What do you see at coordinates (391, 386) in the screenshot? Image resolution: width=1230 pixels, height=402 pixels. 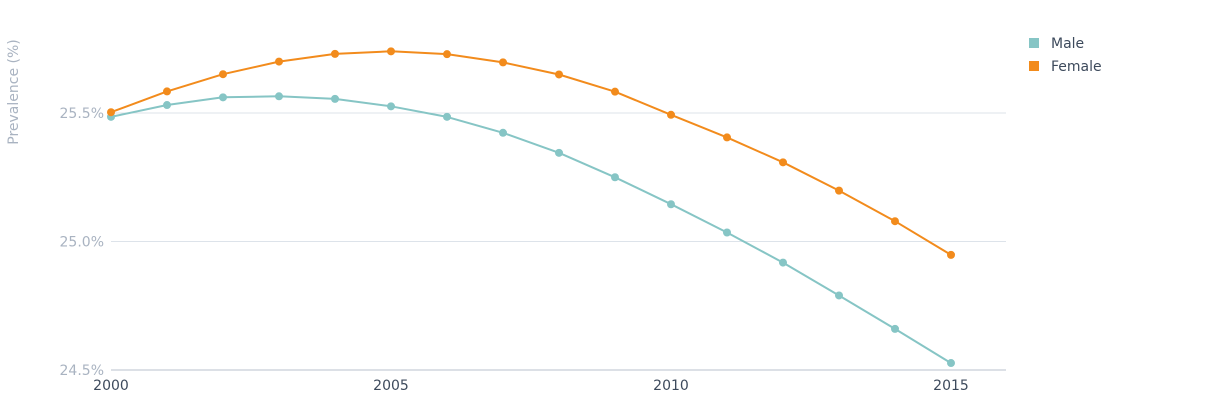 I see `x-tick-label: 2005` at bounding box center [391, 386].